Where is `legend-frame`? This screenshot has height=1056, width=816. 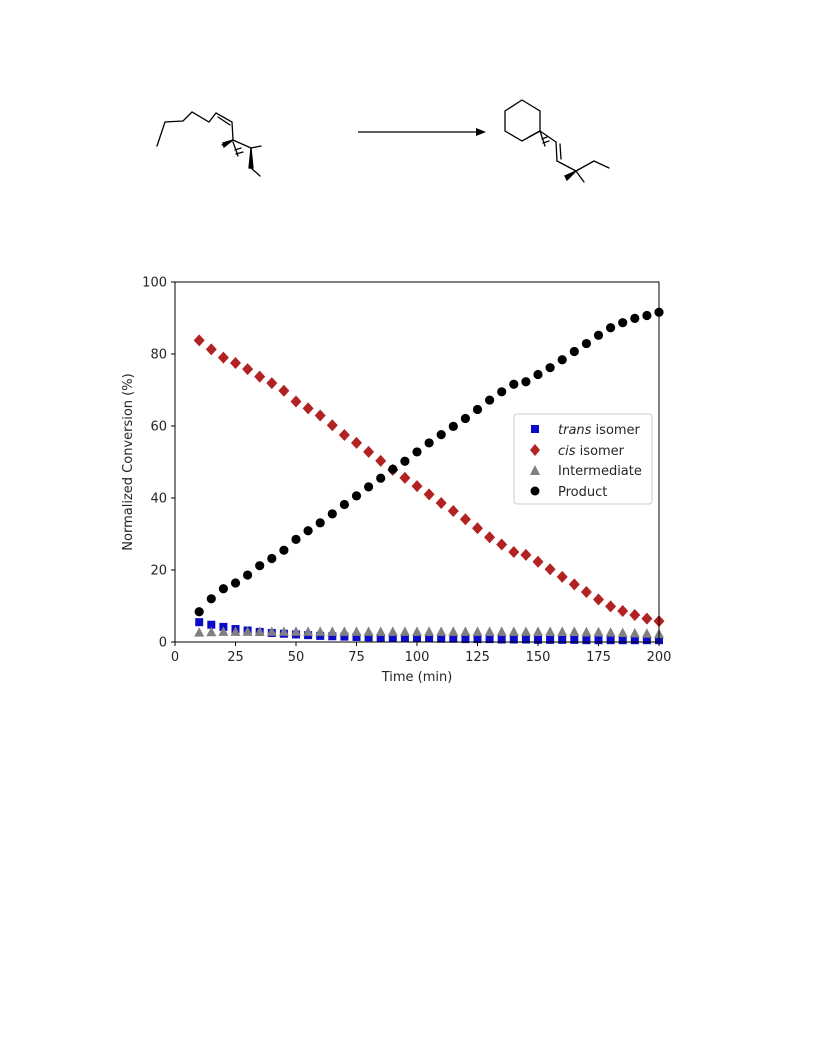
legend-frame is located at coordinates (583, 459).